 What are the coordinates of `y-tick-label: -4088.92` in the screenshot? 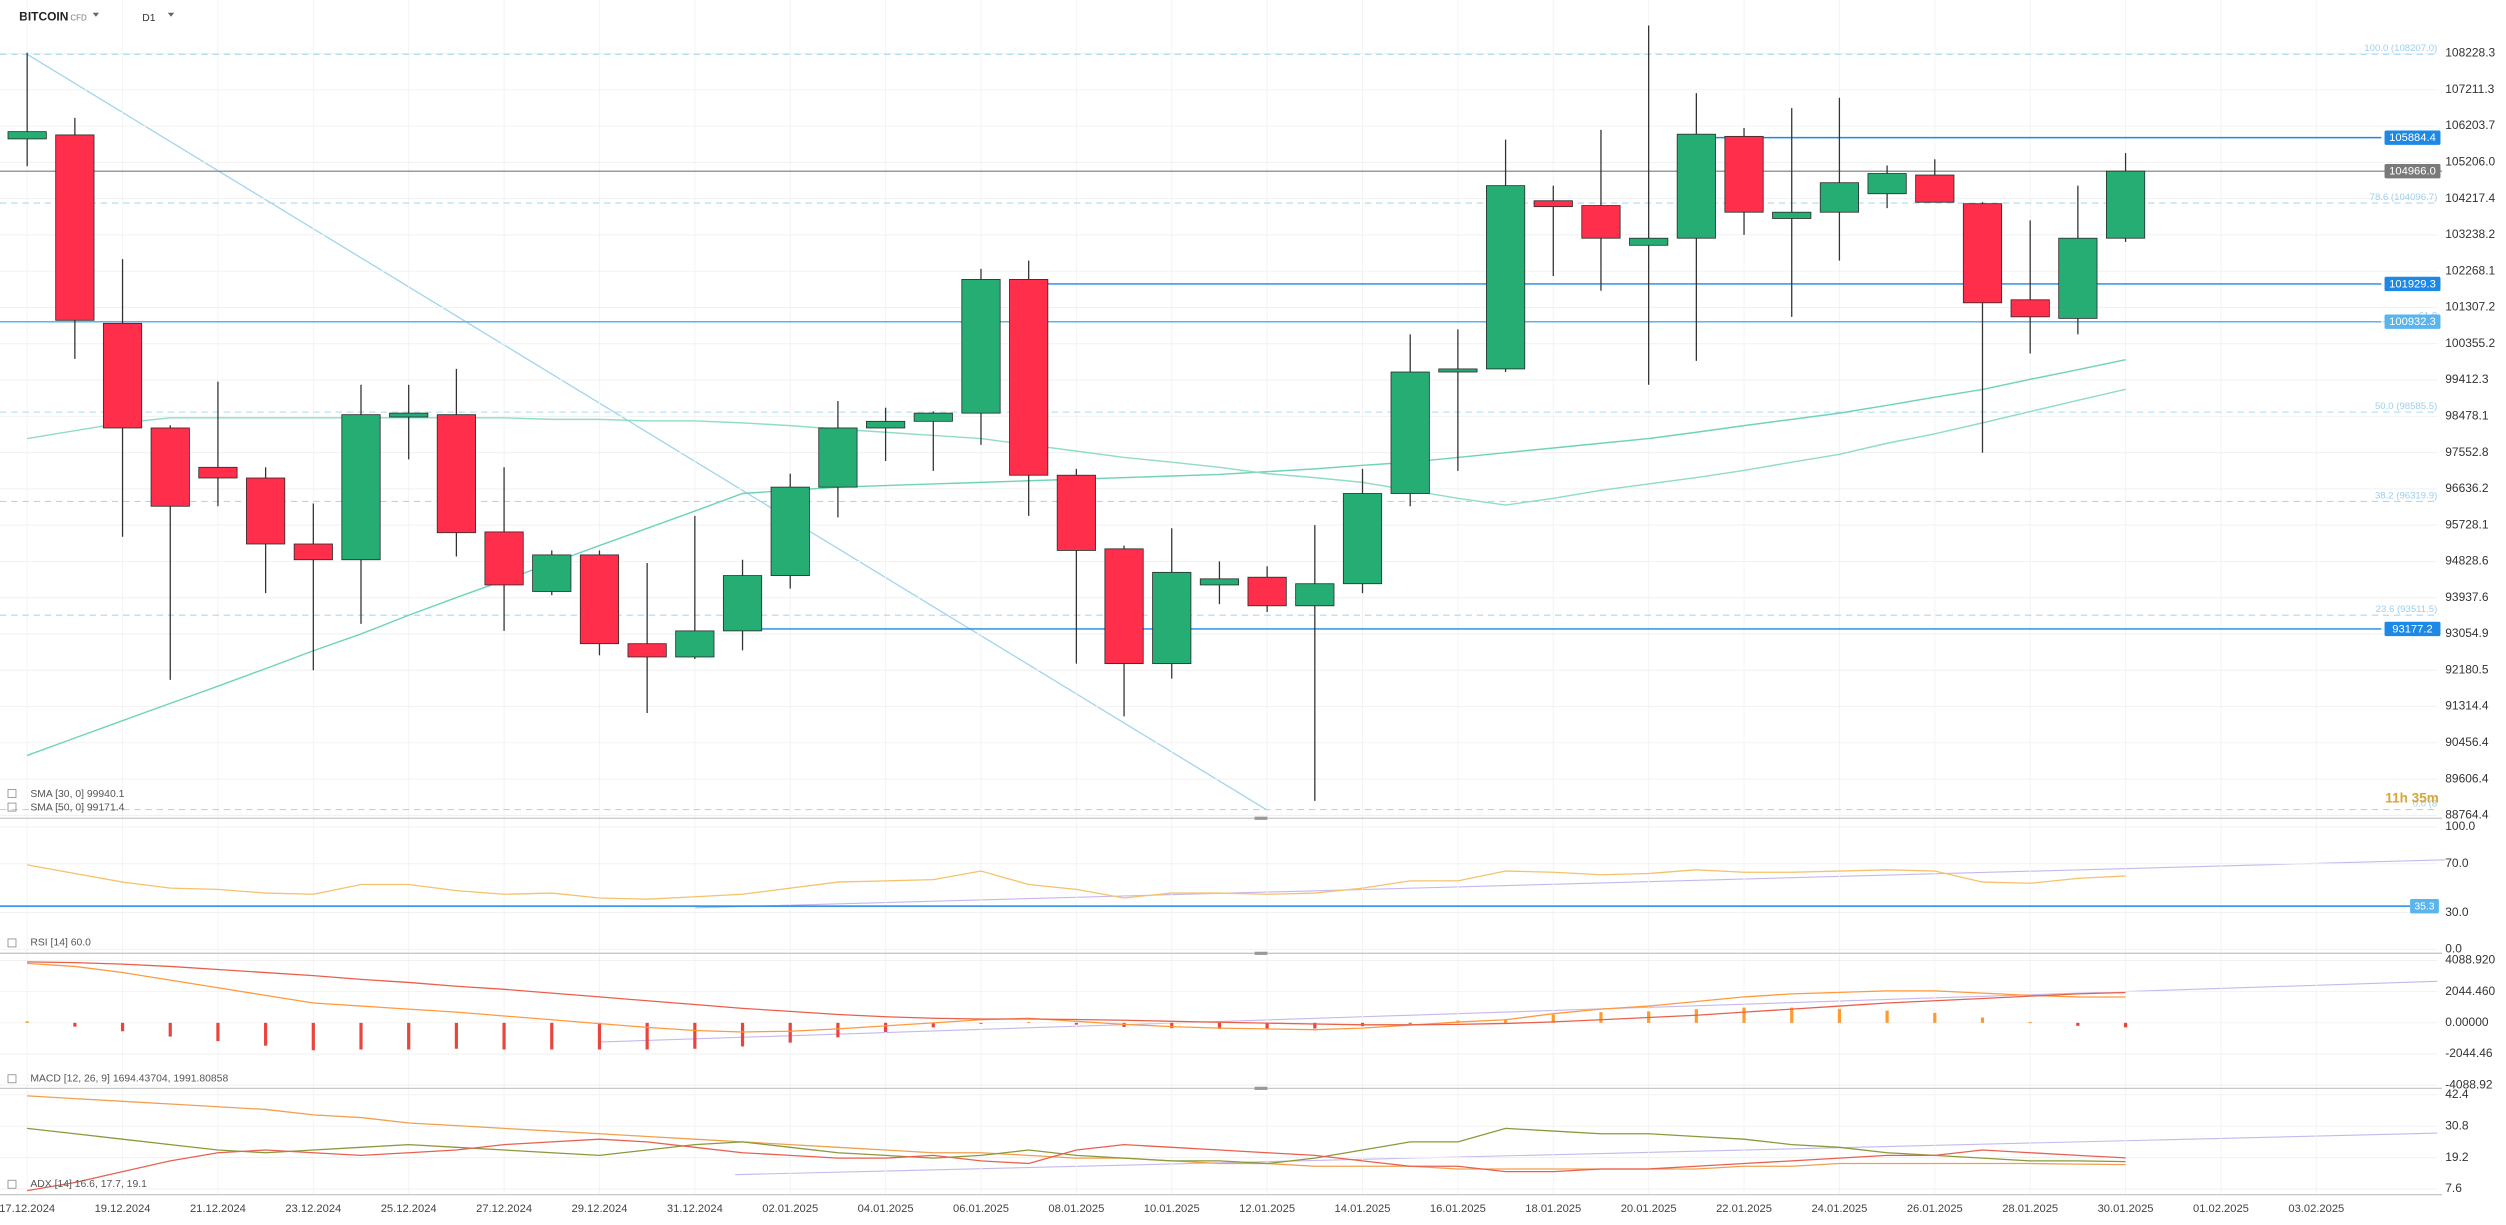 It's located at (2469, 1084).